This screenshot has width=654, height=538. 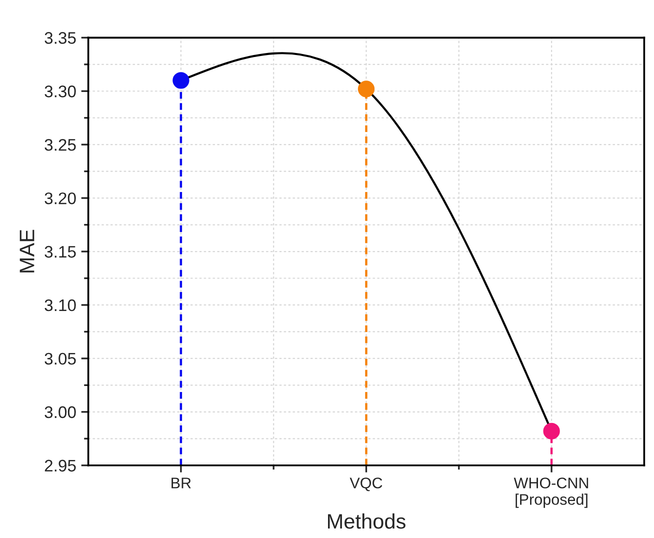 I want to click on y-tick-label: 3.05, so click(x=60, y=358).